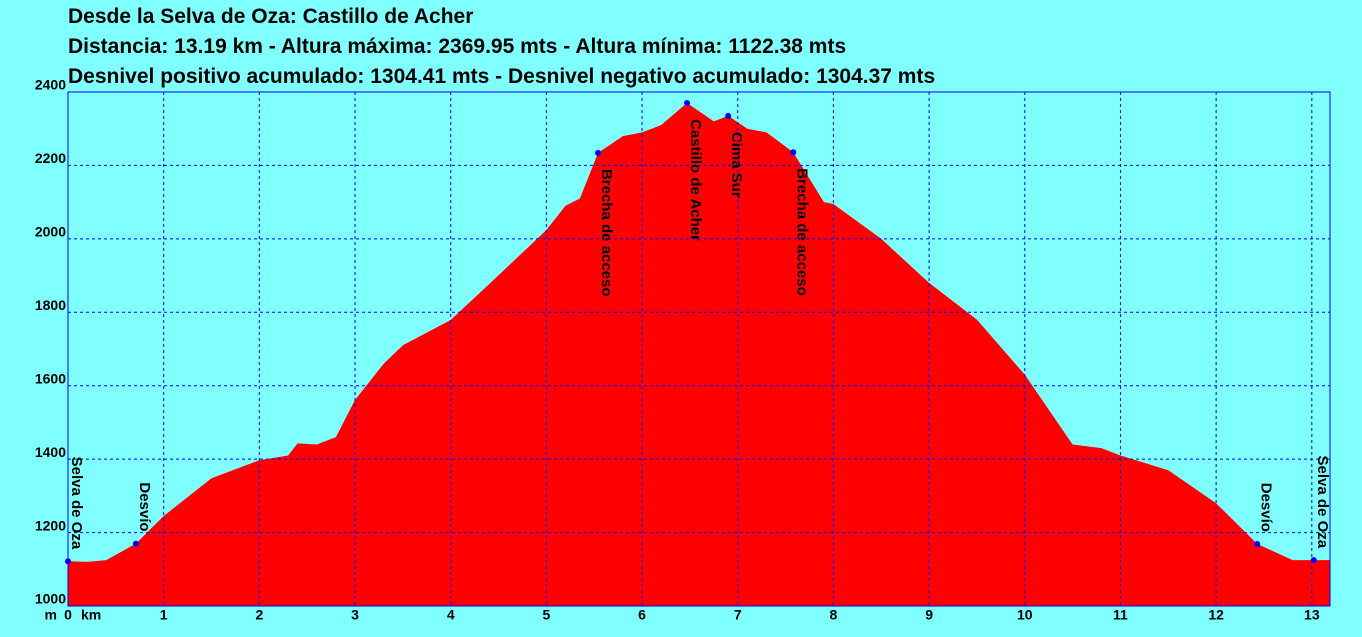  I want to click on waypoint-label: Castillo de Acher, so click(695, 180).